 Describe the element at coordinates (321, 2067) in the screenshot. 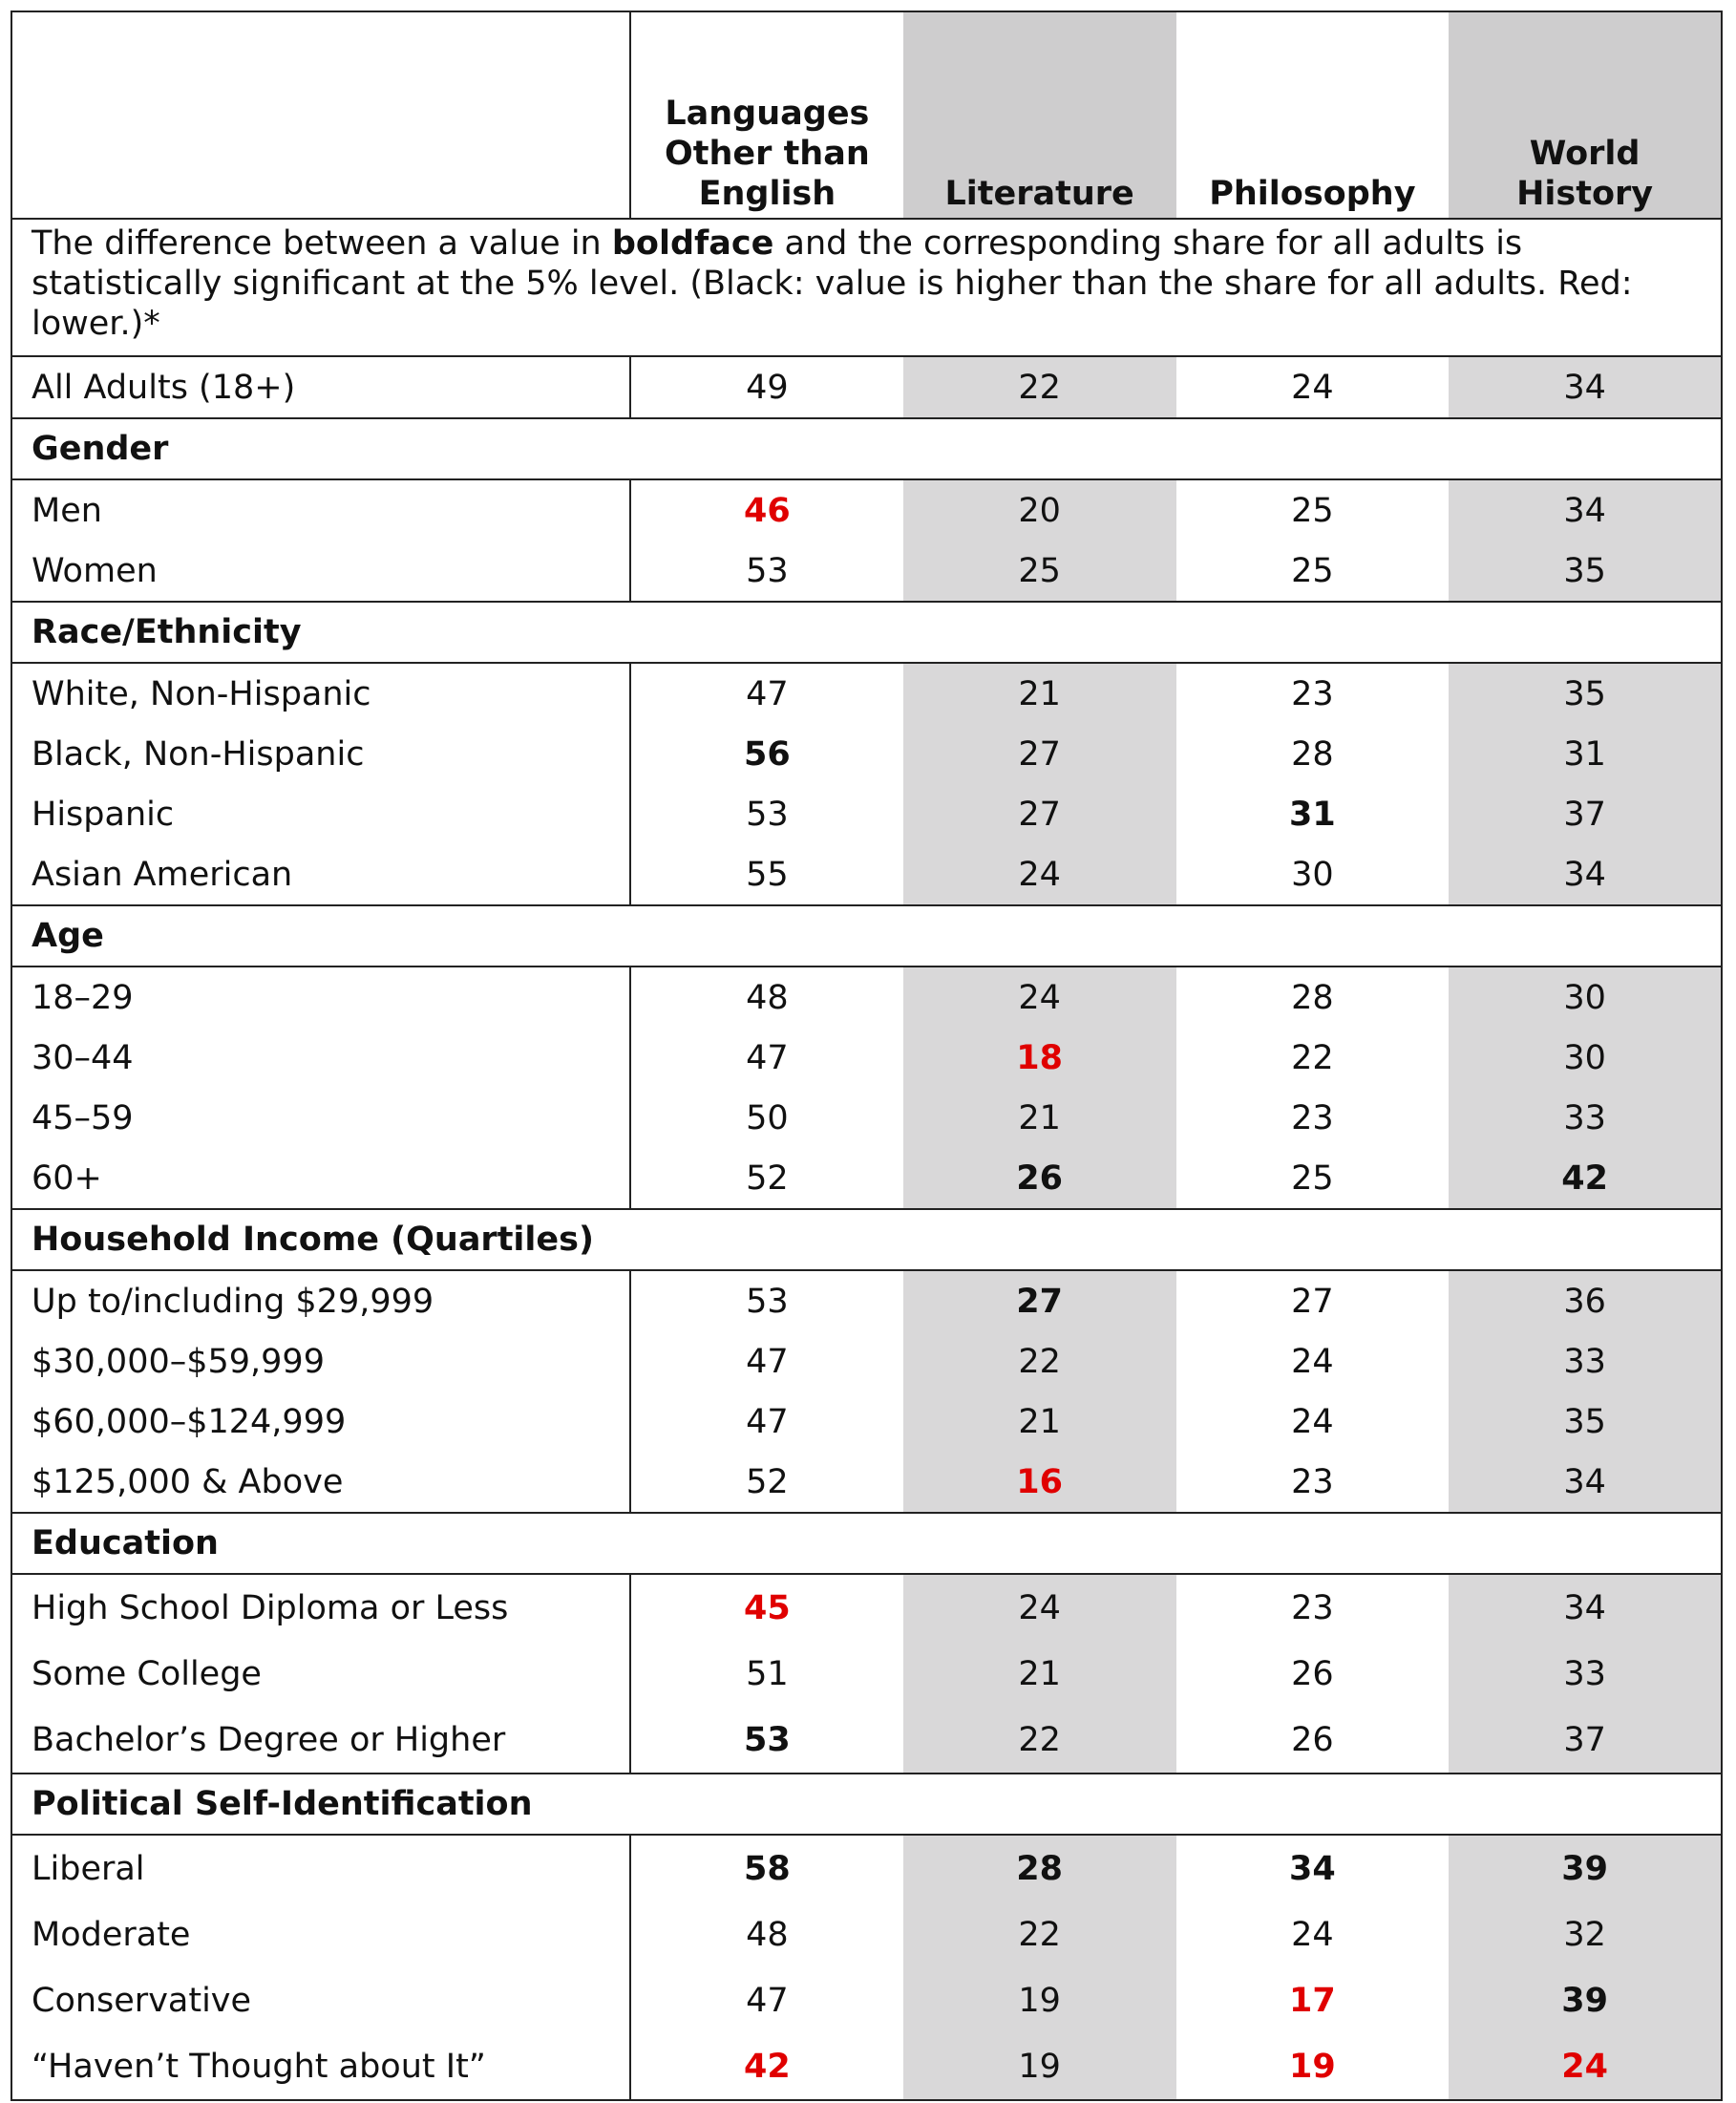

I see `row-label: “Haven’t Thought about It”` at that location.